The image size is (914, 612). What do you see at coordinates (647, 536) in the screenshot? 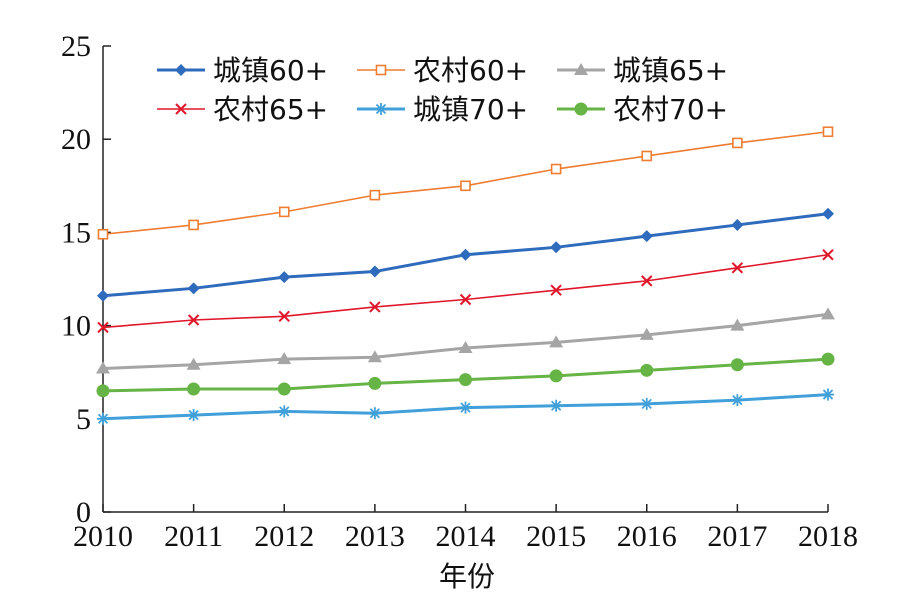
I see `x-tick-label: 2016` at bounding box center [647, 536].